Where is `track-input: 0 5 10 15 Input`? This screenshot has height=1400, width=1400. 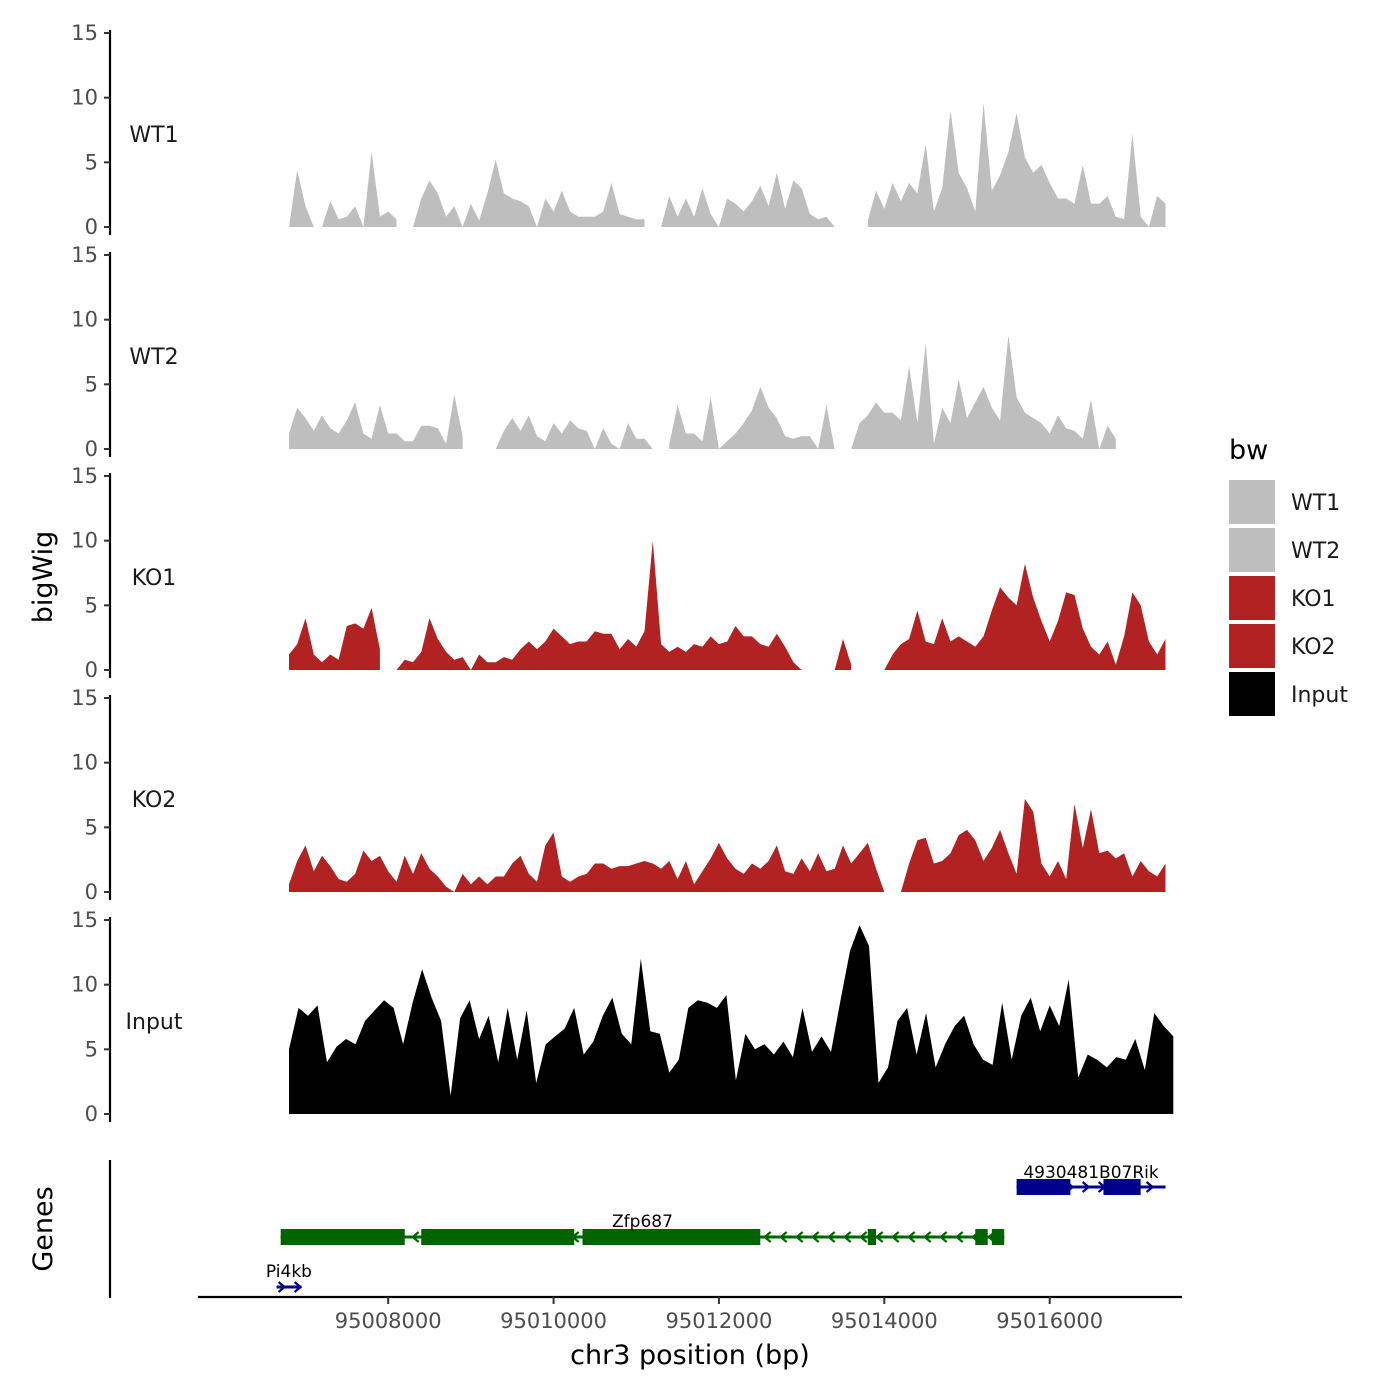 track-input: 0 5 10 15 Input is located at coordinates (622, 1017).